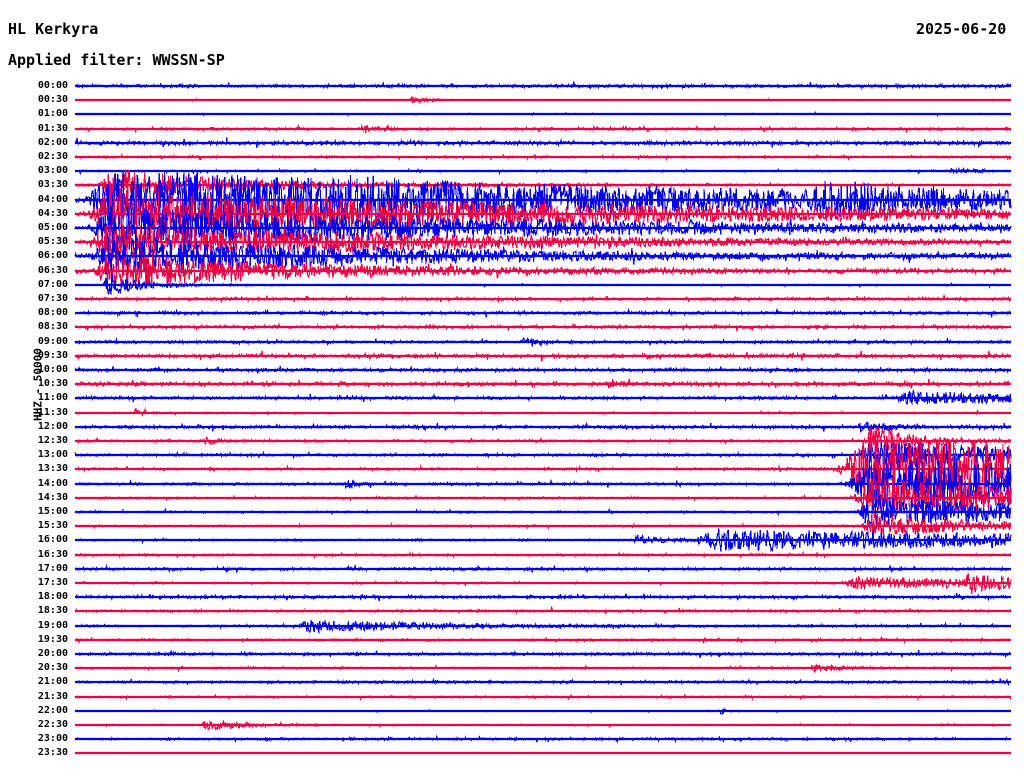 Image resolution: width=1024 pixels, height=780 pixels. What do you see at coordinates (52, 668) in the screenshot?
I see `trace-time-label: 20:30` at bounding box center [52, 668].